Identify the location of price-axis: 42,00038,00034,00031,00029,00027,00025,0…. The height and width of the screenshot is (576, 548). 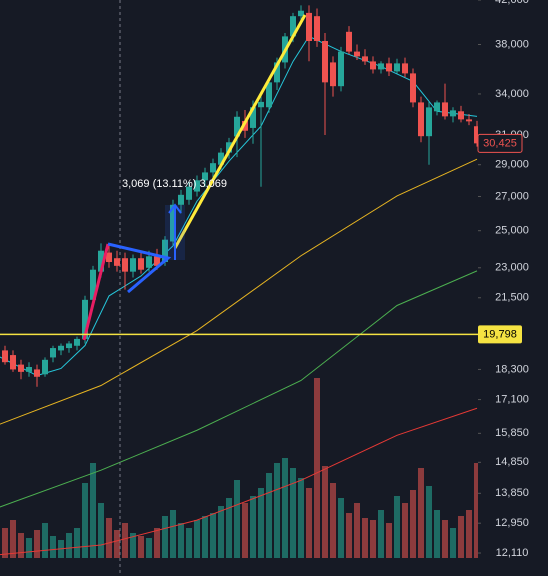
(503, 279).